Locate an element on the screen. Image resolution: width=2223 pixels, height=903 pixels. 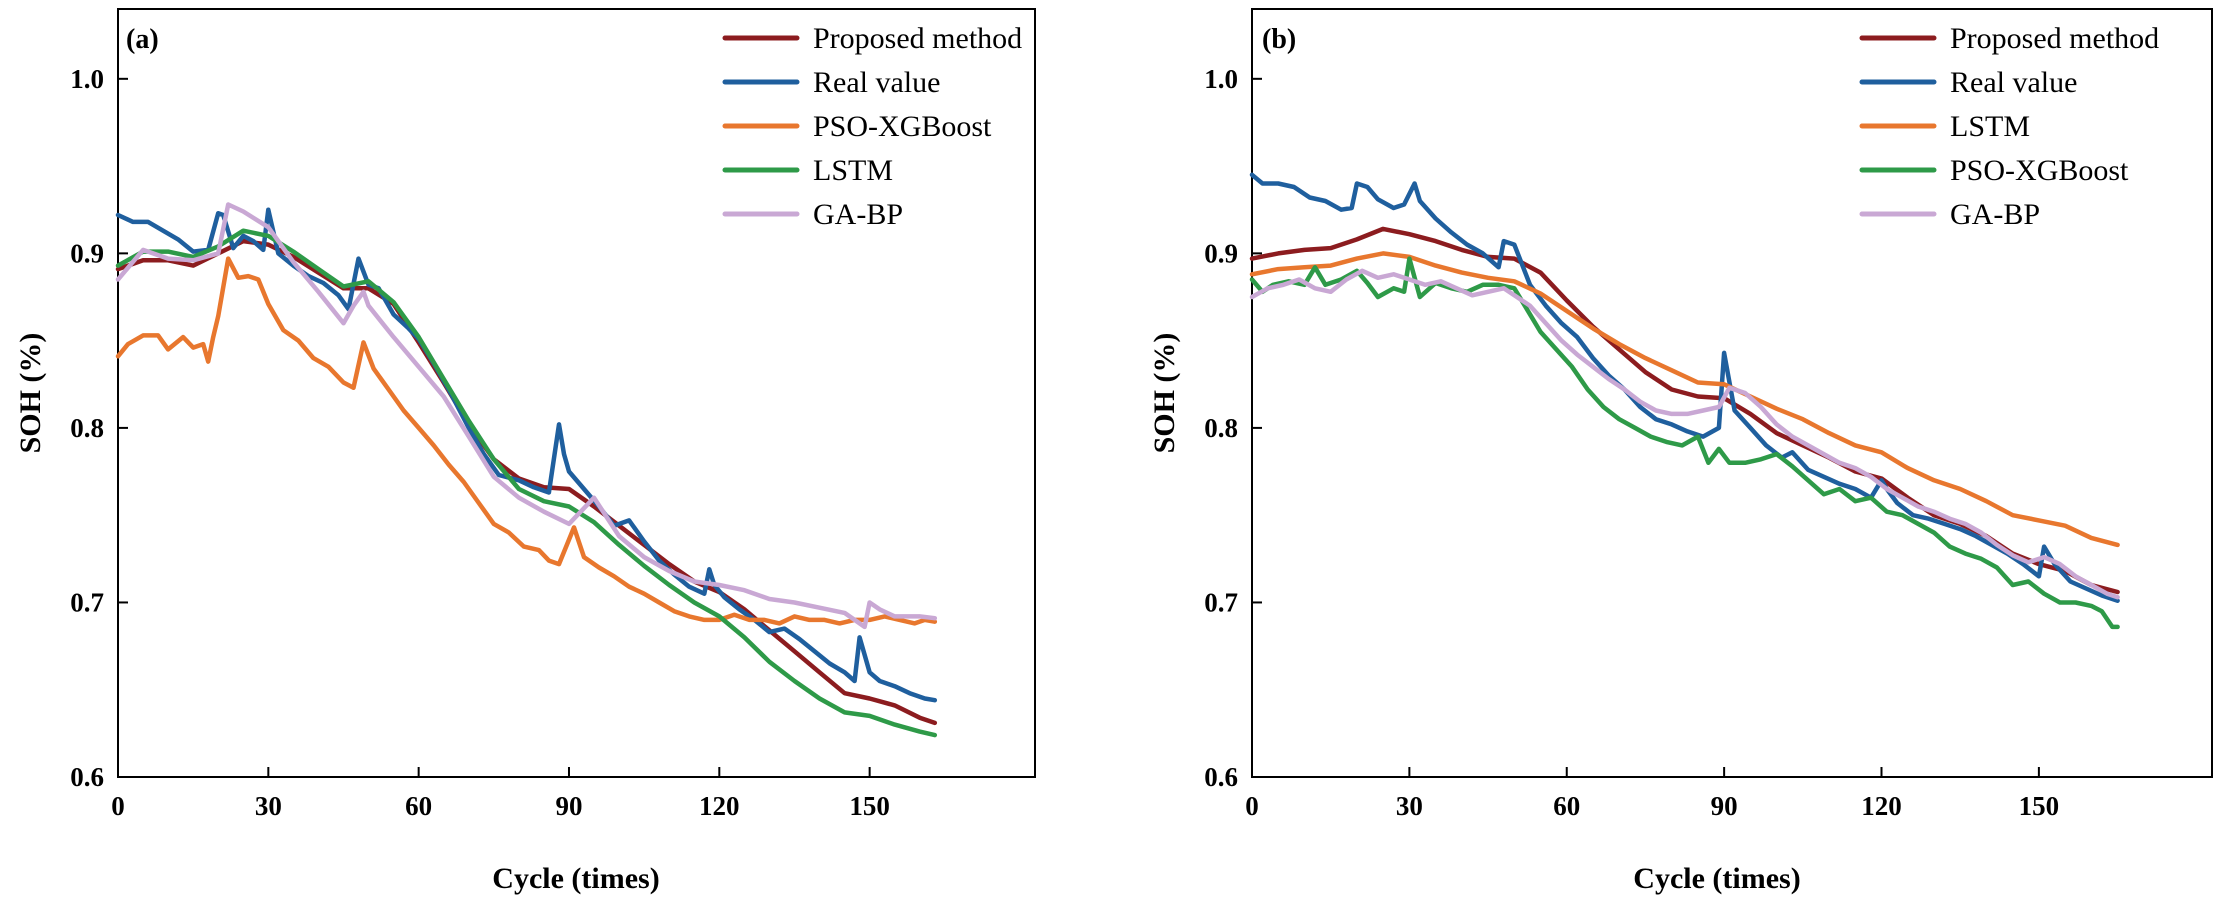
panel-label: (a) is located at coordinates (142, 39).